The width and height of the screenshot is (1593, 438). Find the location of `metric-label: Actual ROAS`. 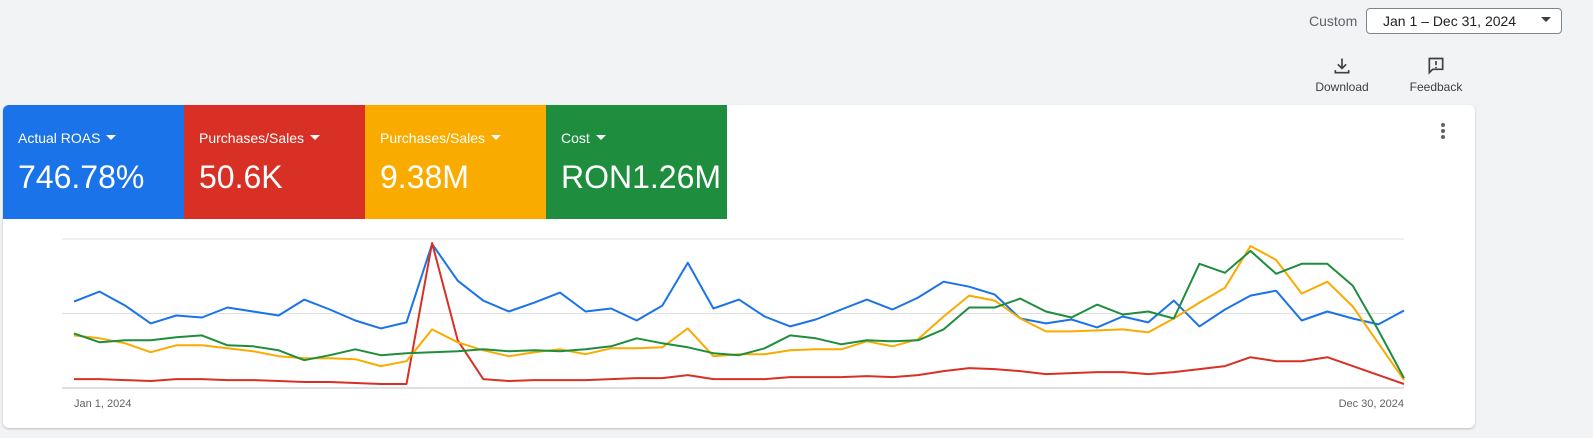

metric-label: Actual ROAS is located at coordinates (101, 138).